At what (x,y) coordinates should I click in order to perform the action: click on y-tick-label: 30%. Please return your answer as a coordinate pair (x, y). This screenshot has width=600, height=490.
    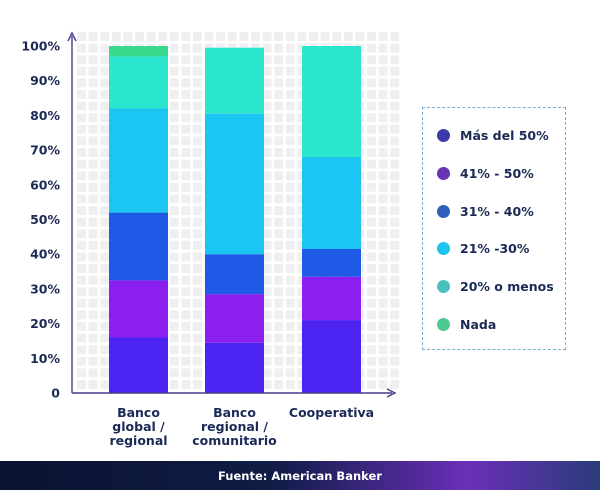
    Looking at the image, I should click on (45, 288).